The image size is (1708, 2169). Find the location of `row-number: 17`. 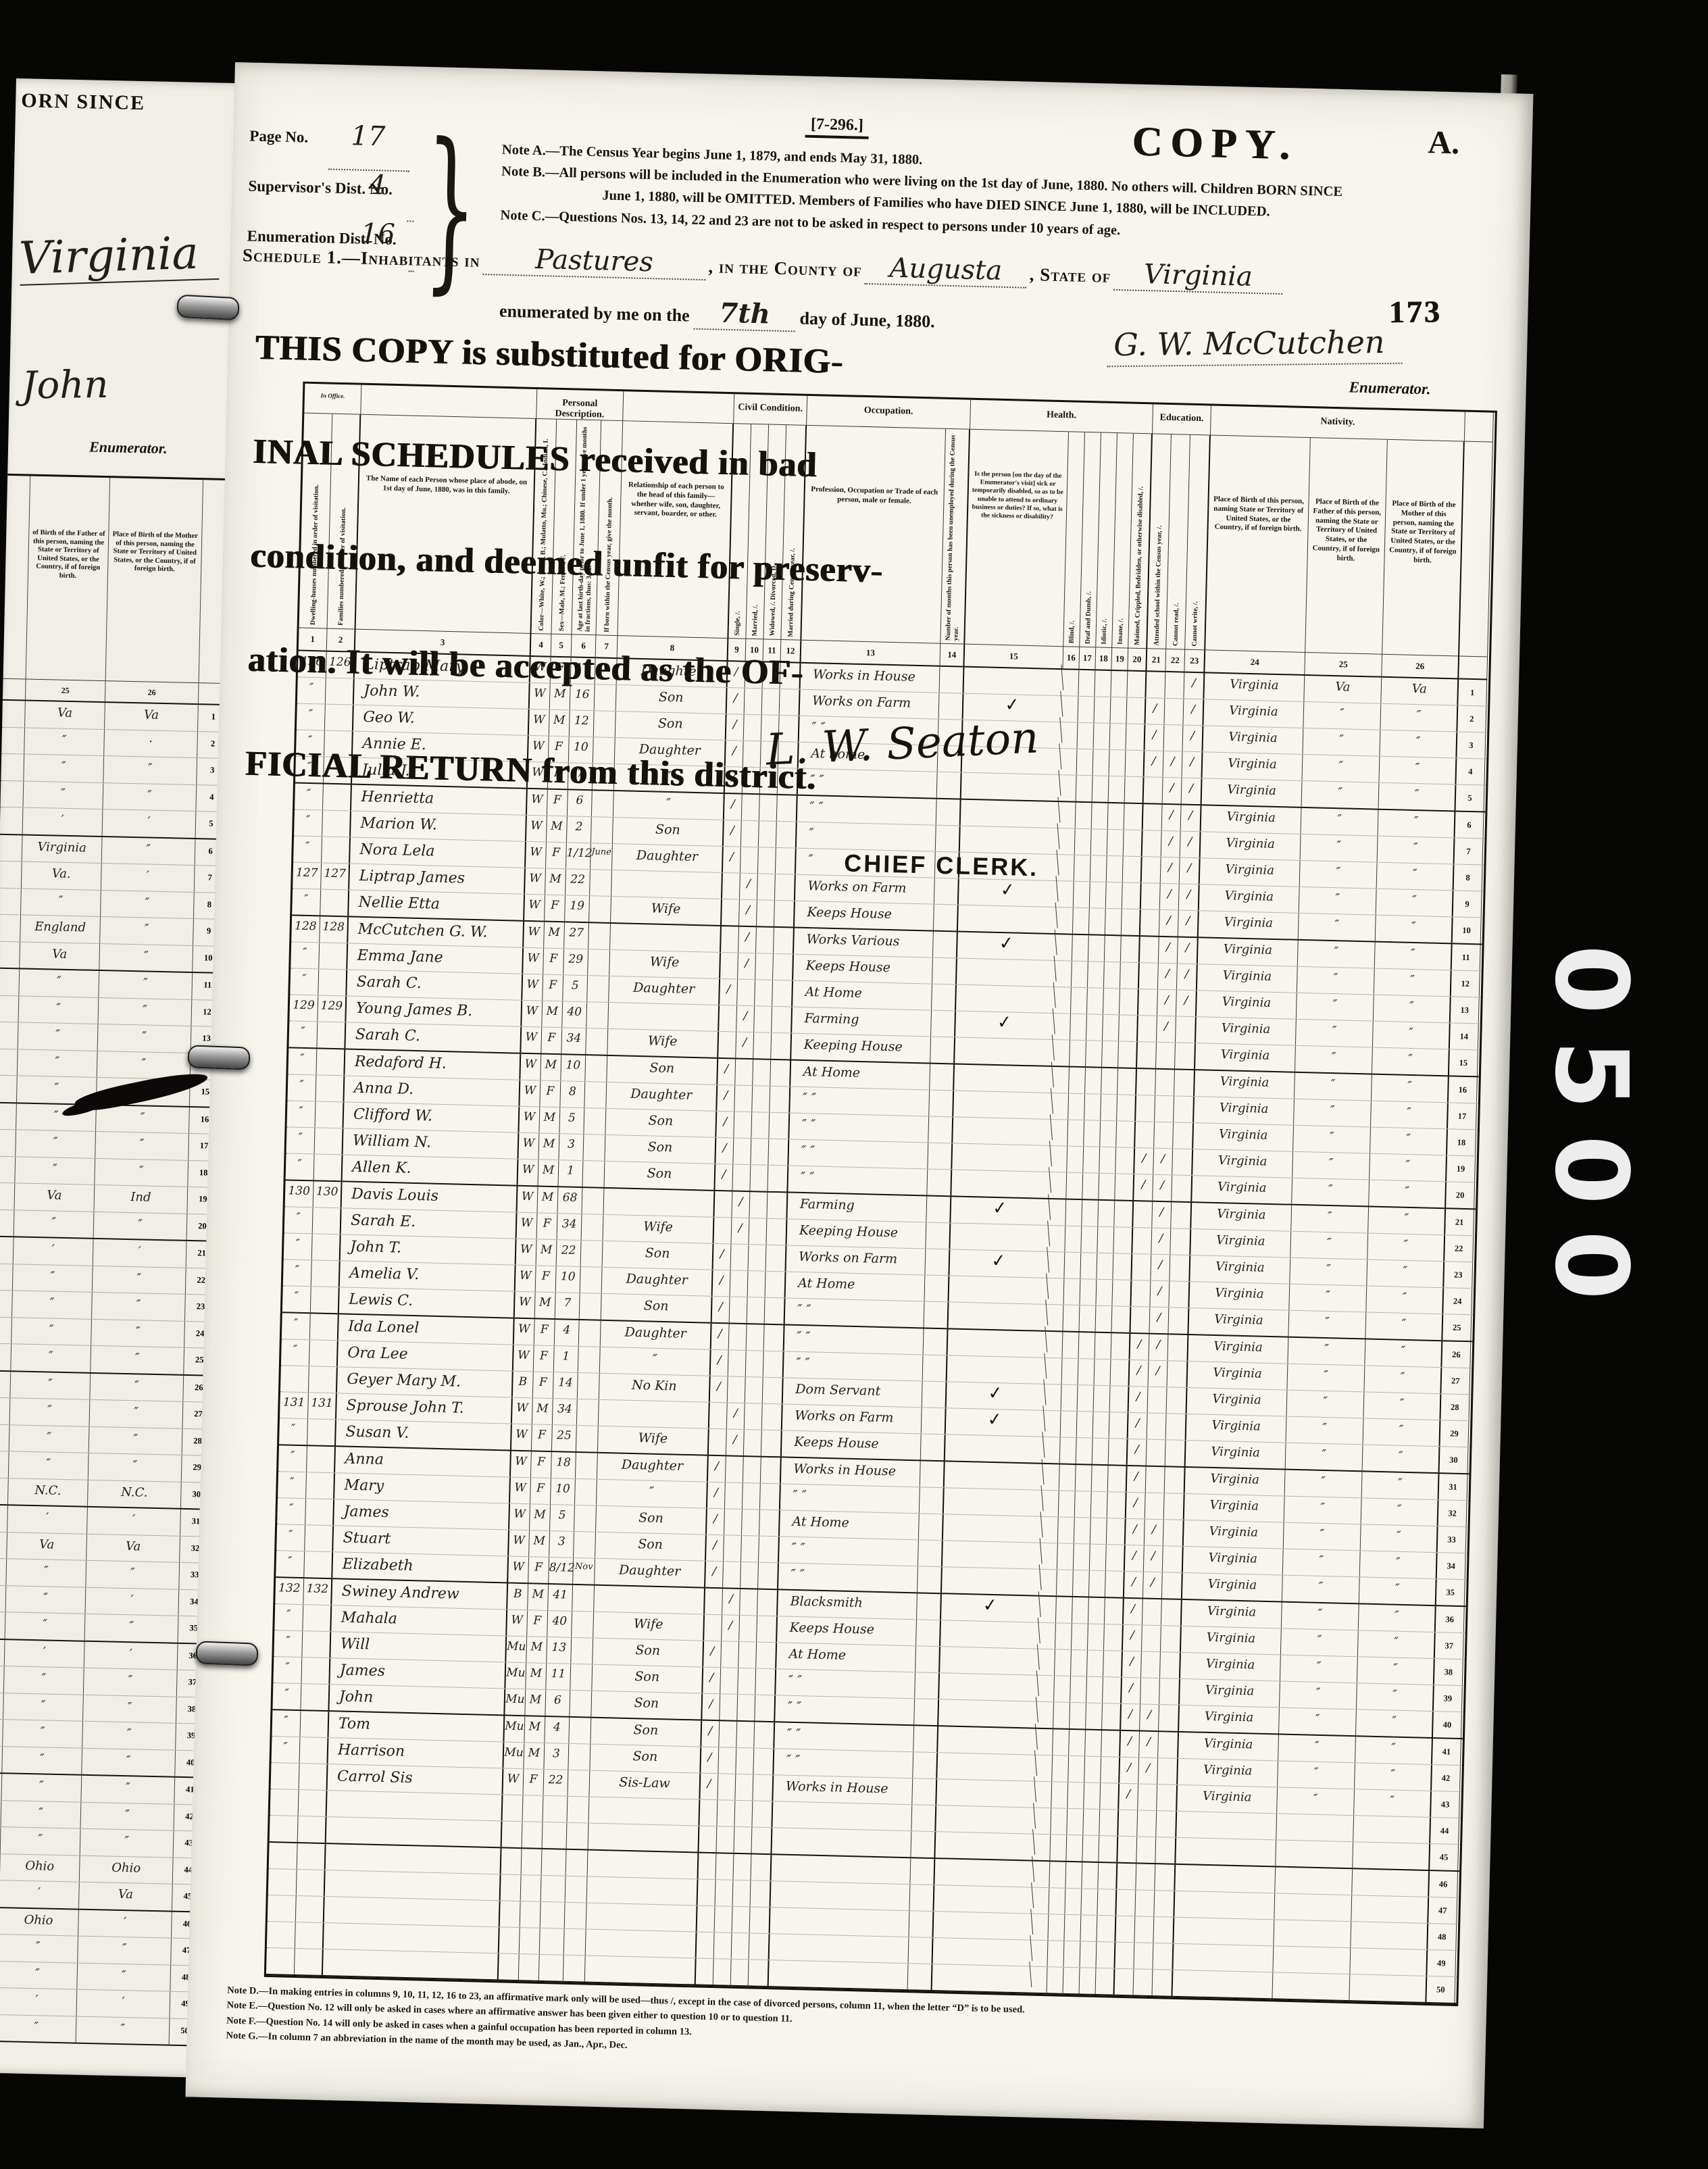

row-number: 17 is located at coordinates (1462, 1116).